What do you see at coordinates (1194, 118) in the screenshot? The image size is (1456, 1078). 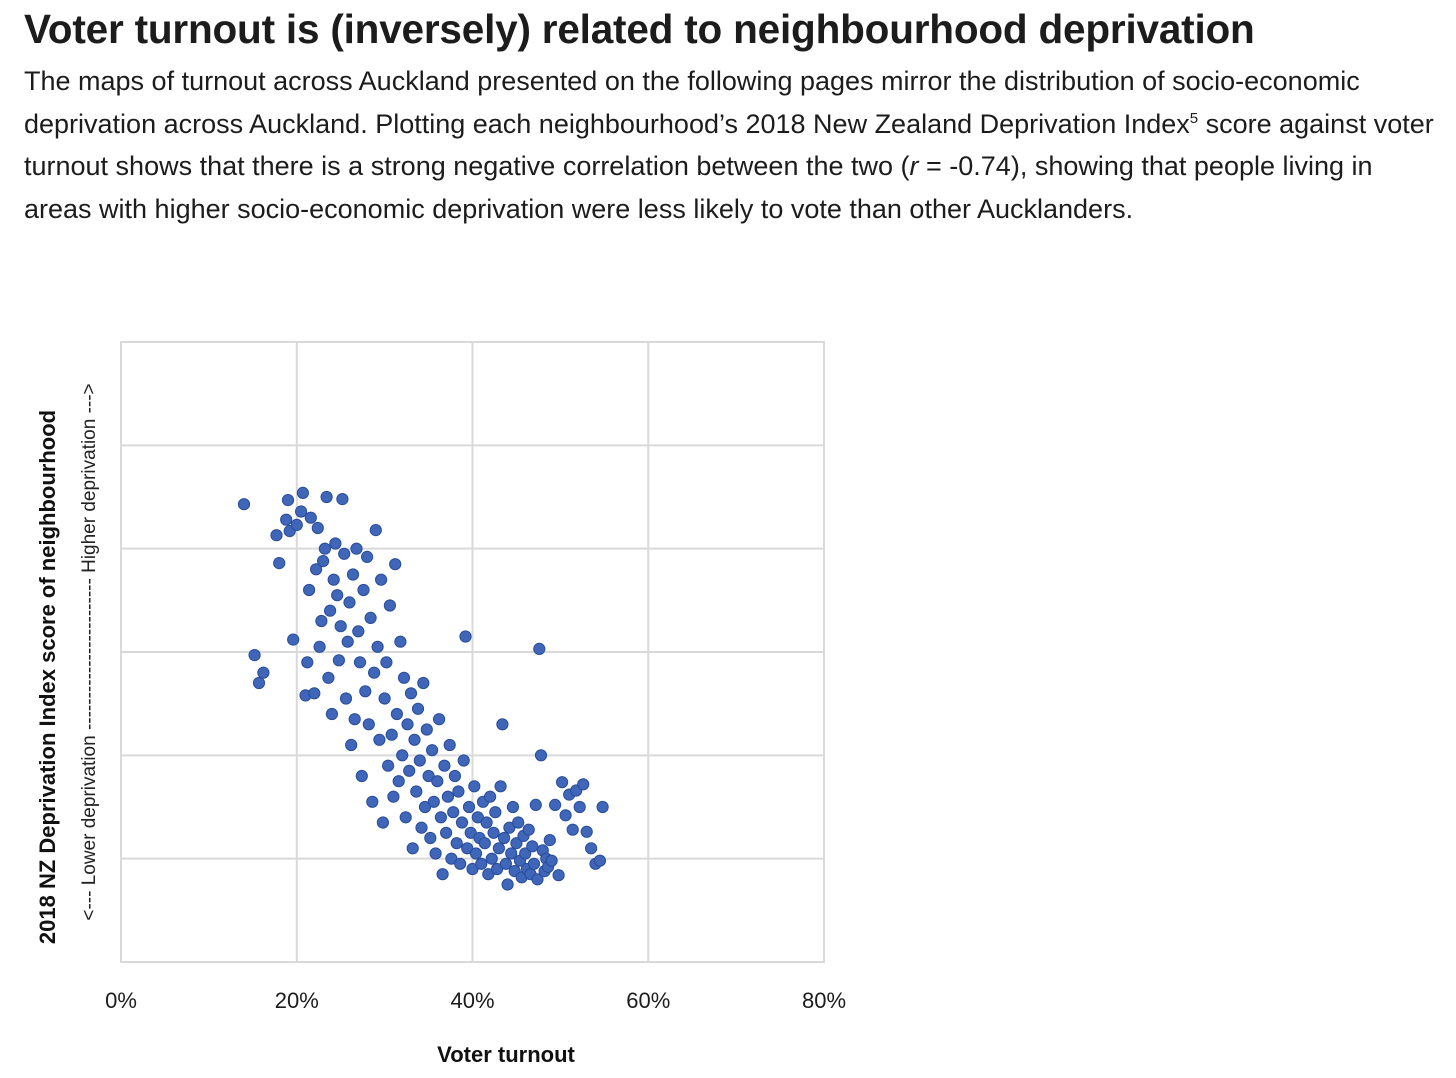 I see `footnote-marker: 5` at bounding box center [1194, 118].